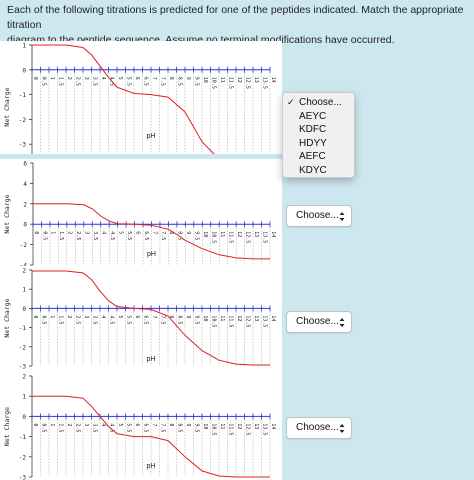 The height and width of the screenshot is (480, 474). What do you see at coordinates (312, 156) in the screenshot?
I see `dropdown-option-aefc: AEFC` at bounding box center [312, 156].